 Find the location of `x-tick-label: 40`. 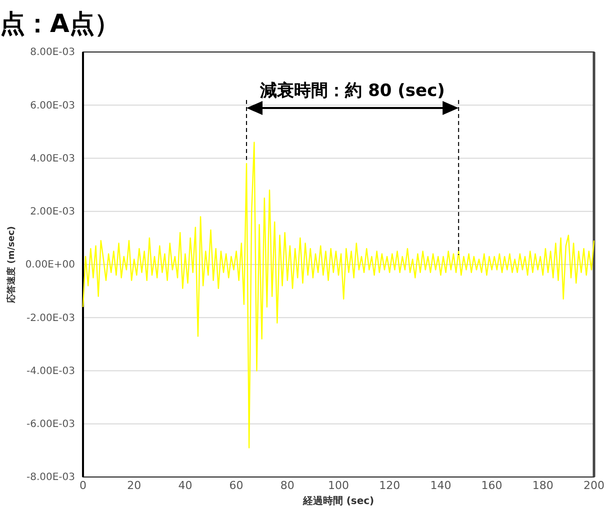

x-tick-label: 40 is located at coordinates (185, 485).